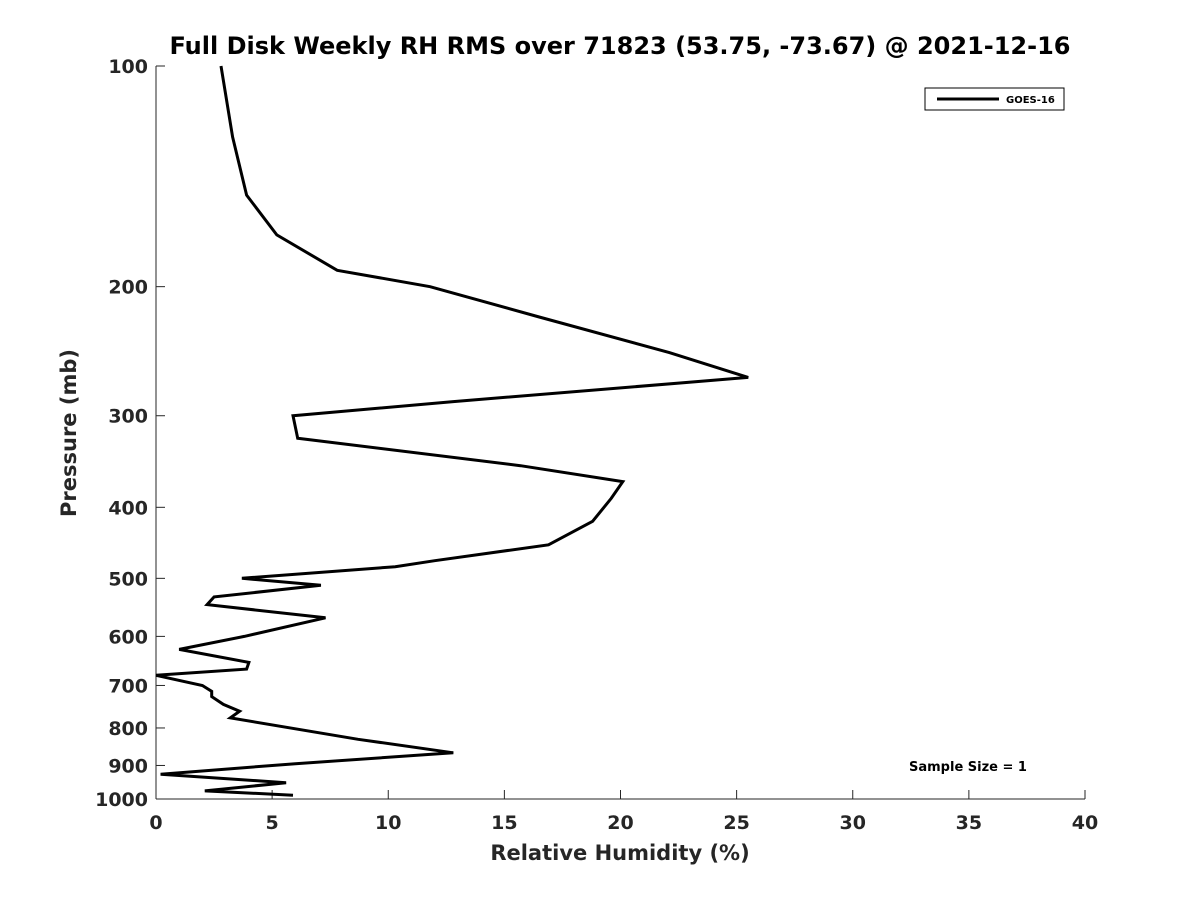  Describe the element at coordinates (128, 766) in the screenshot. I see `y-tick-label: 900` at that location.